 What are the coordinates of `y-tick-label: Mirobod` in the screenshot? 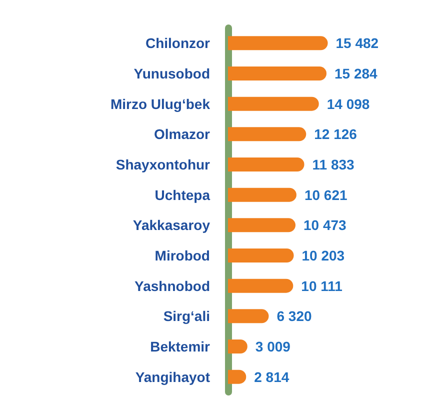 It's located at (182, 256).